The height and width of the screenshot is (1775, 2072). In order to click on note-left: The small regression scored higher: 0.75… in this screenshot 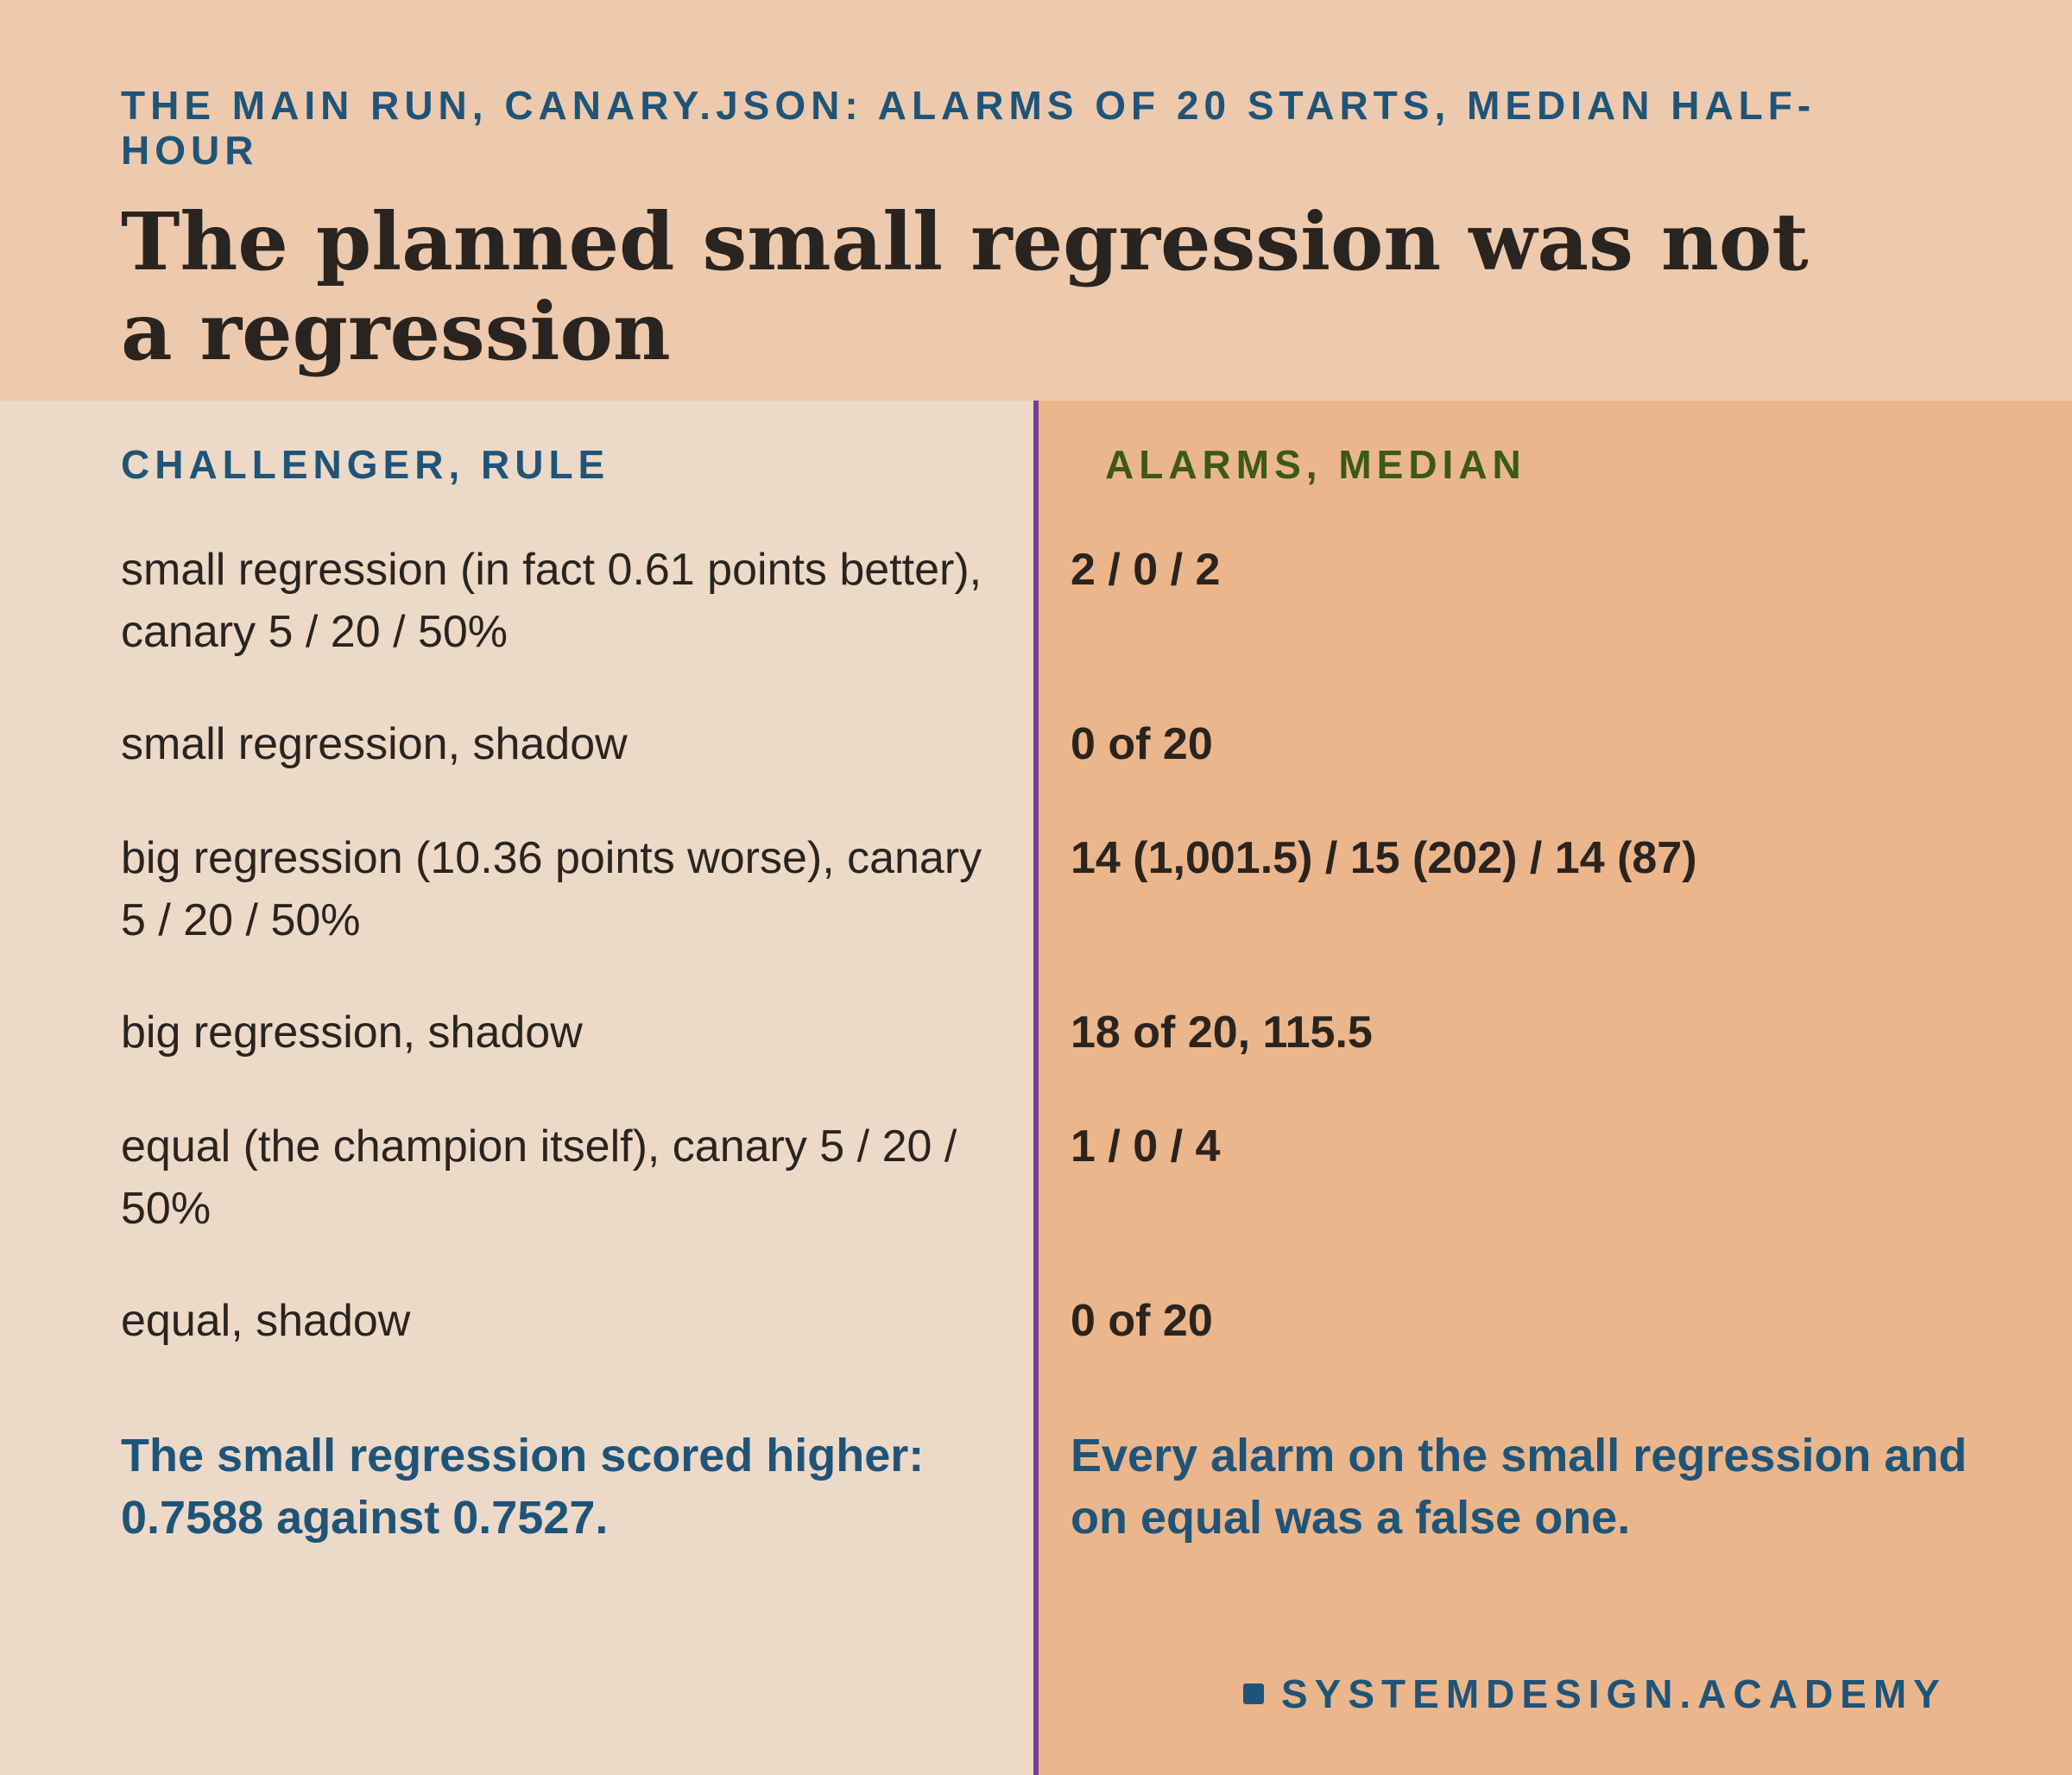, I will do `click(523, 1487)`.